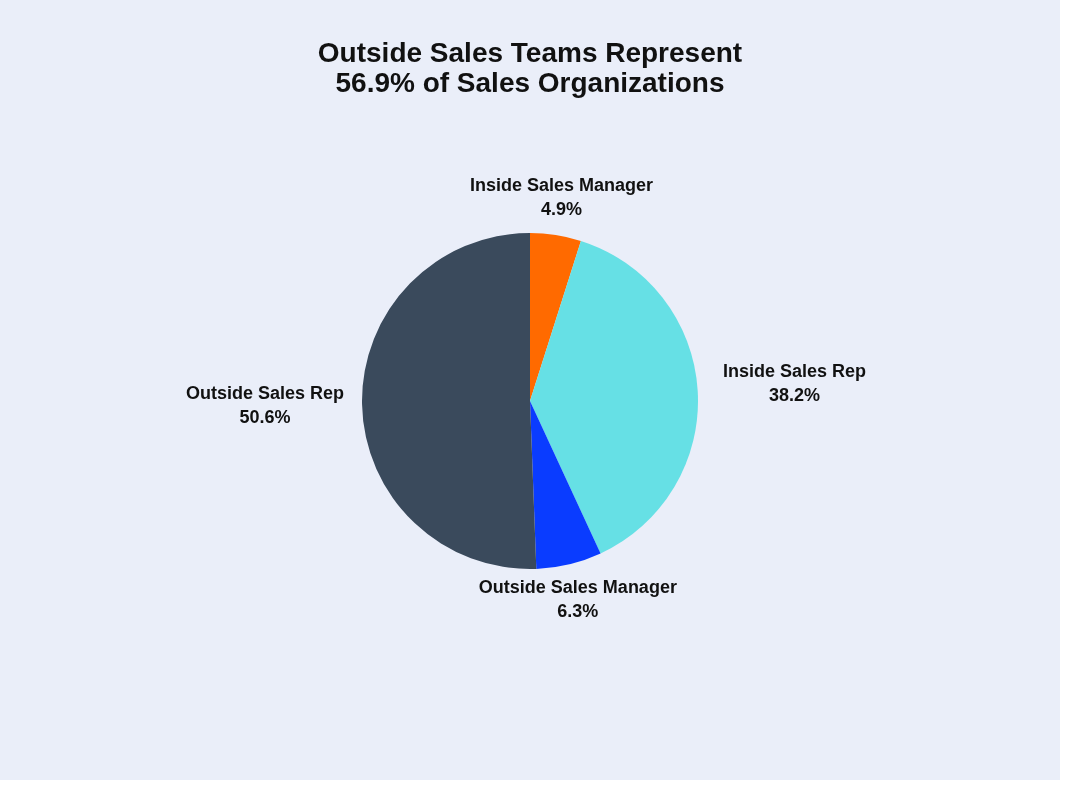 This screenshot has height=800, width=1080. What do you see at coordinates (561, 185) in the screenshot?
I see `slice-label: Inside Sales Manager` at bounding box center [561, 185].